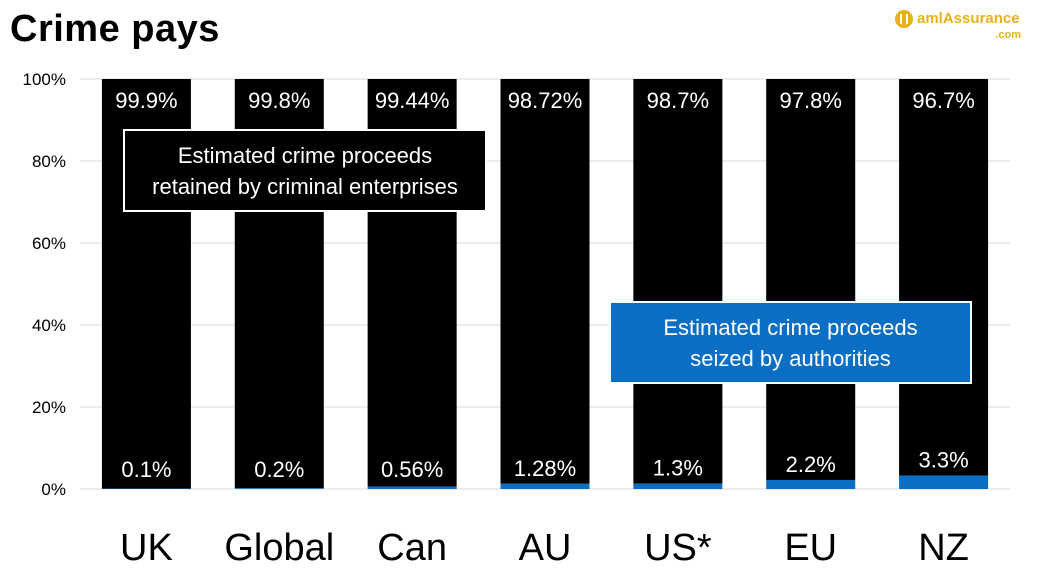  I want to click on x-tick-label: NZ, so click(943, 548).